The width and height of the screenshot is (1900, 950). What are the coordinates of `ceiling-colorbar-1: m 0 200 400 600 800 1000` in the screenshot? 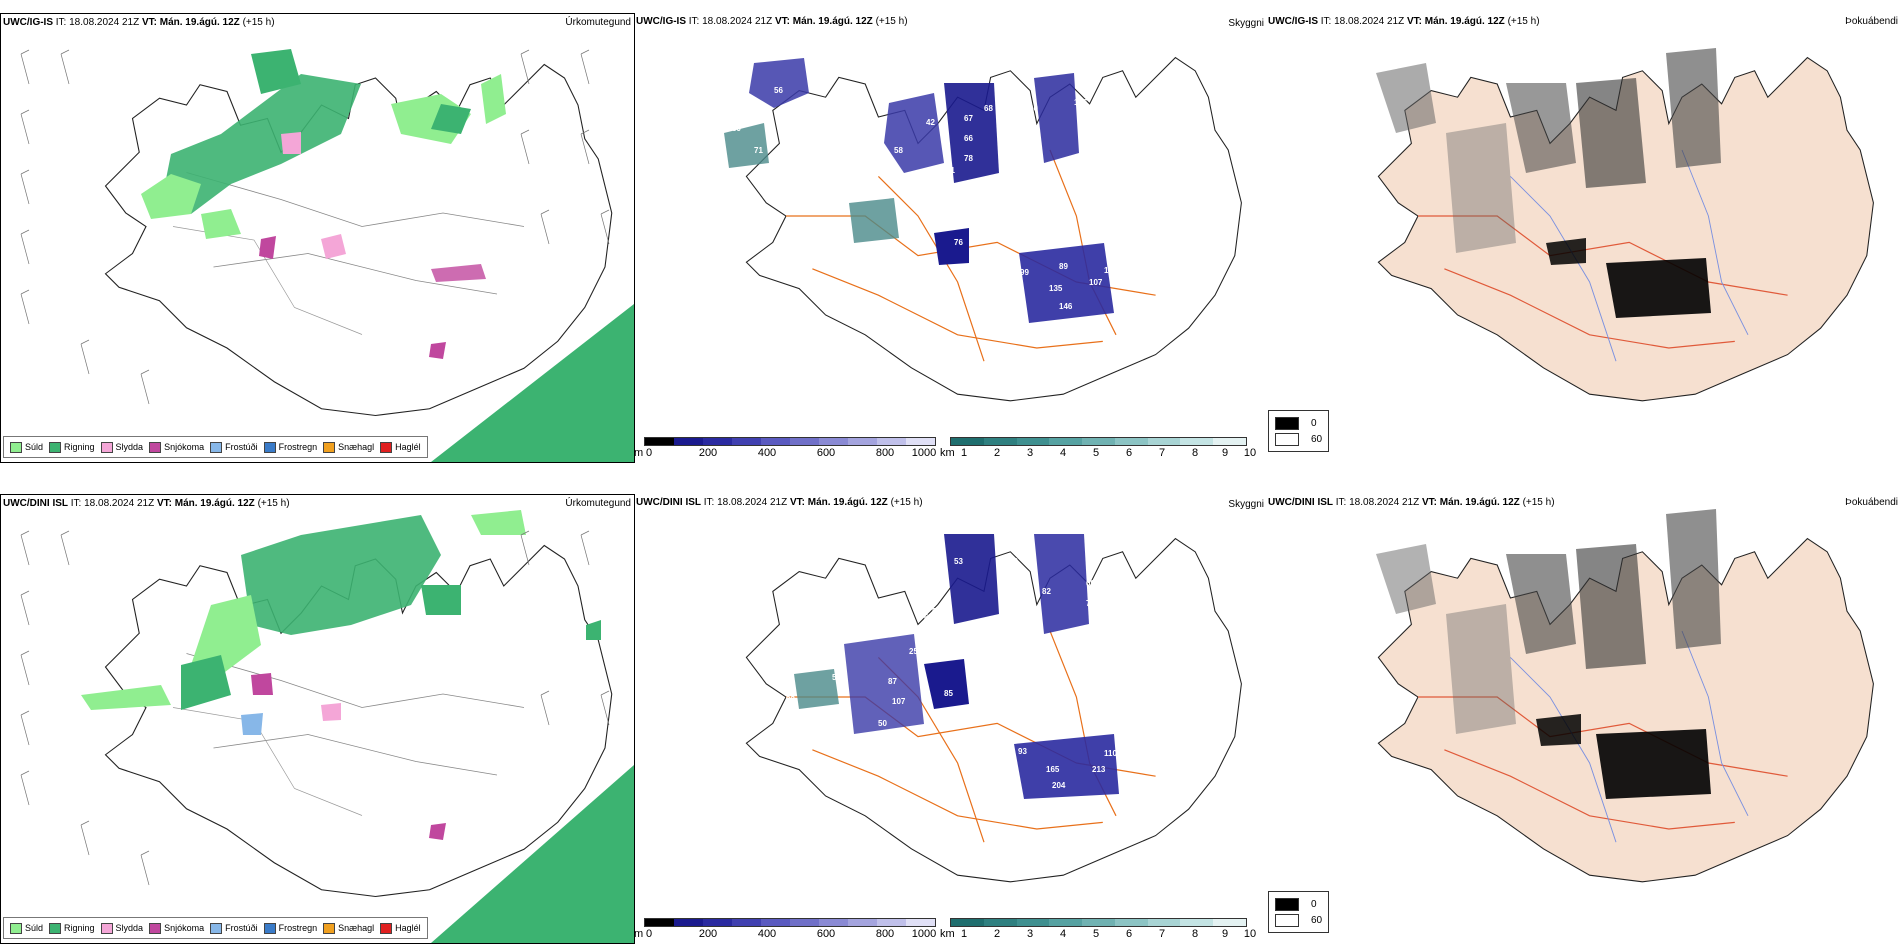 It's located at (785, 449).